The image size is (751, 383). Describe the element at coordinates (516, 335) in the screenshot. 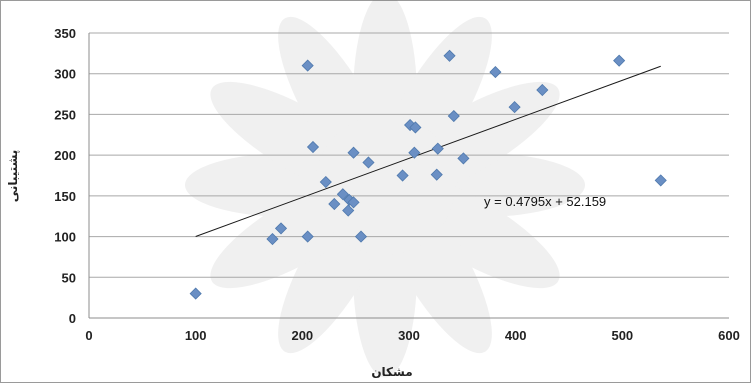

I see `x-tick-label: 400` at that location.